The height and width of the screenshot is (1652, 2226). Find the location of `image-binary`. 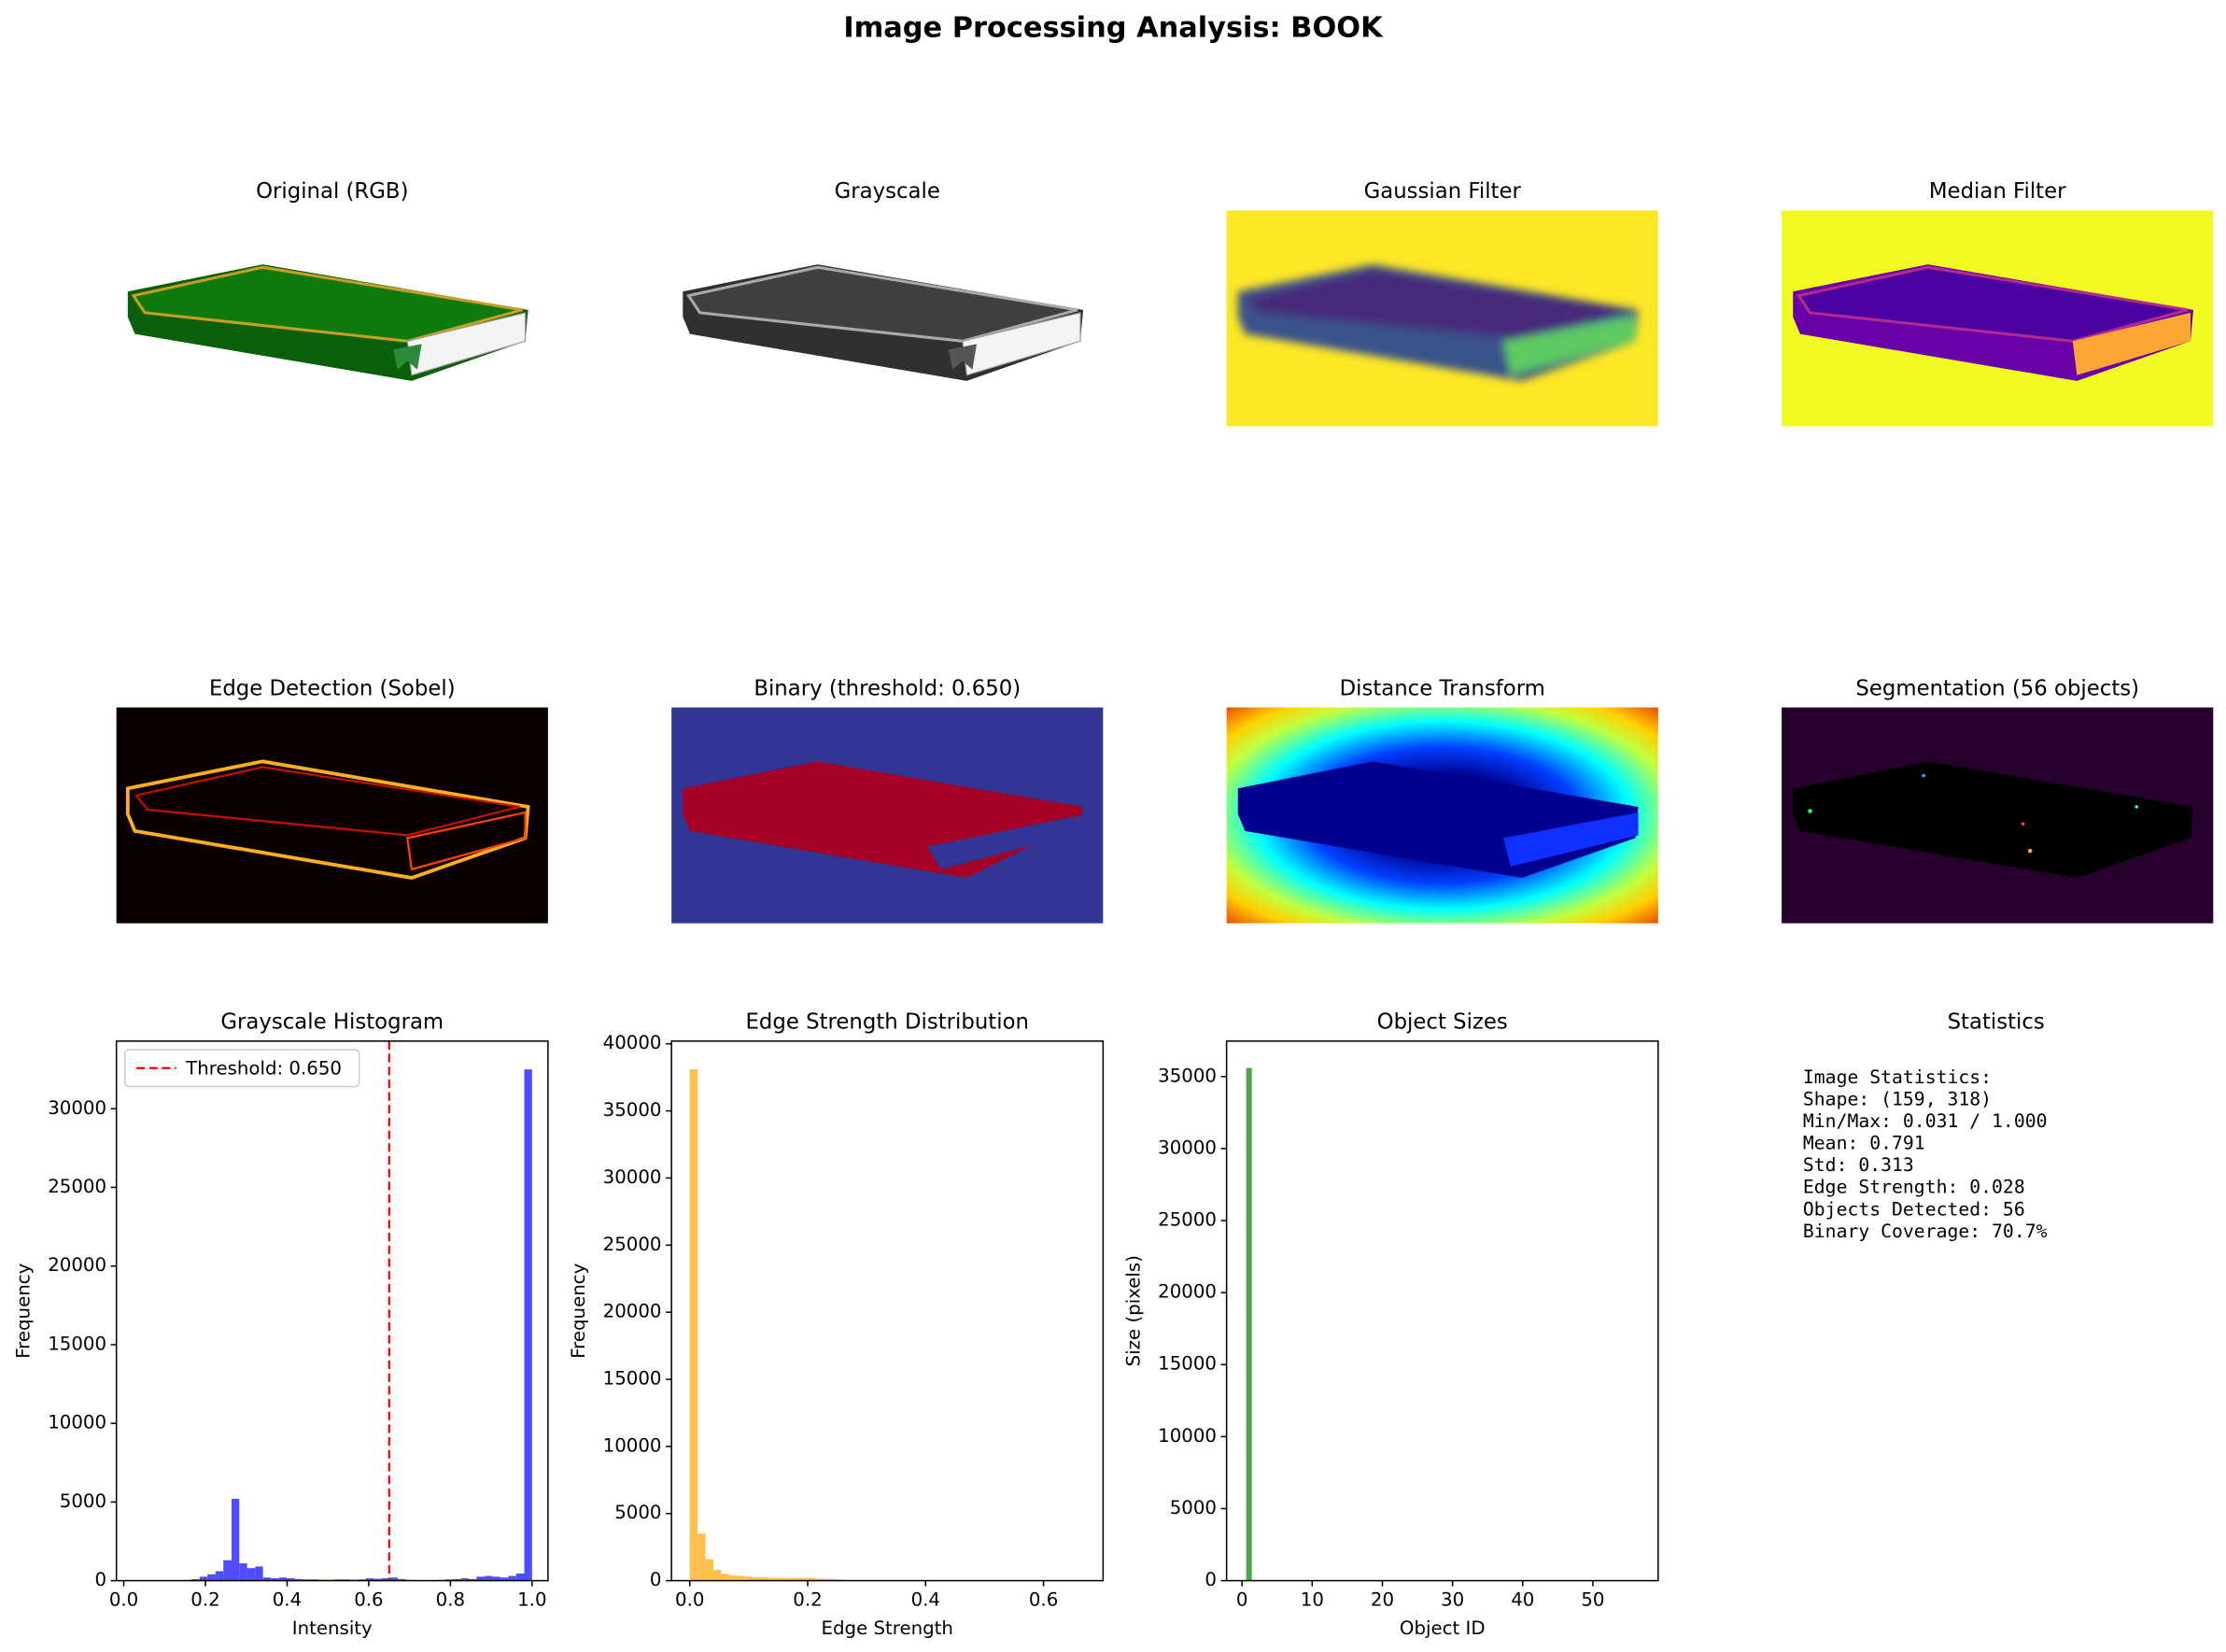

image-binary is located at coordinates (888, 815).